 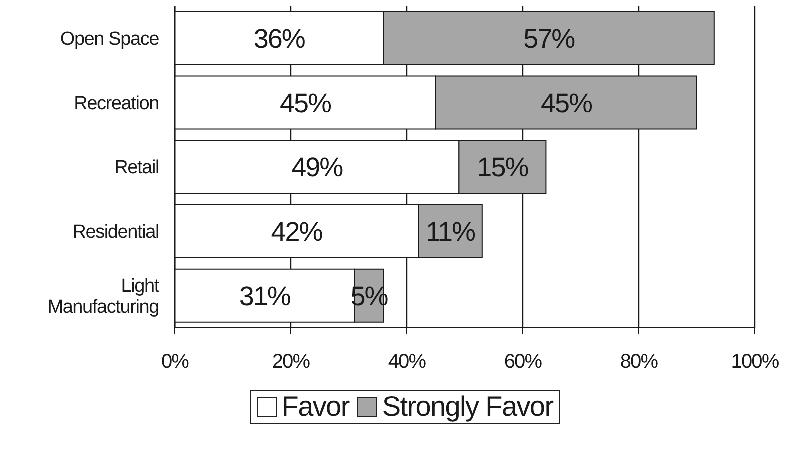 What do you see at coordinates (523, 362) in the screenshot?
I see `x-tick-label: 60%` at bounding box center [523, 362].